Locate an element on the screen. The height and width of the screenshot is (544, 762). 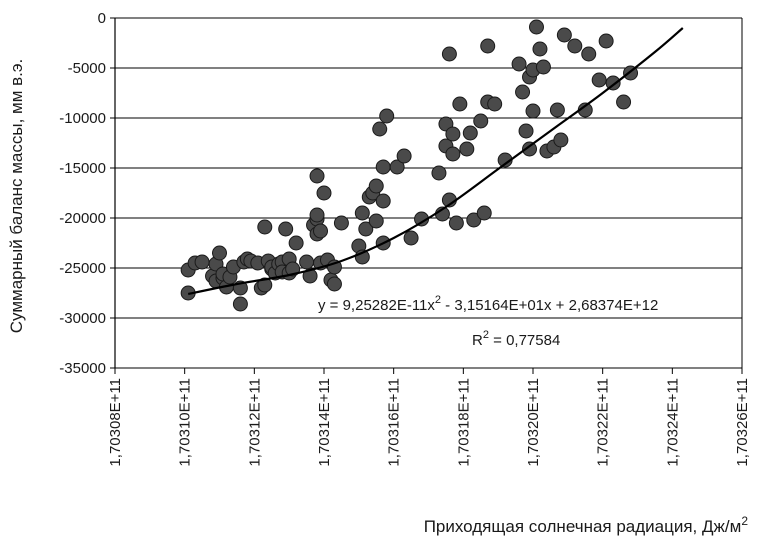
x-tick-label-1: 1,70310E+11 is located at coordinates (185, 422).